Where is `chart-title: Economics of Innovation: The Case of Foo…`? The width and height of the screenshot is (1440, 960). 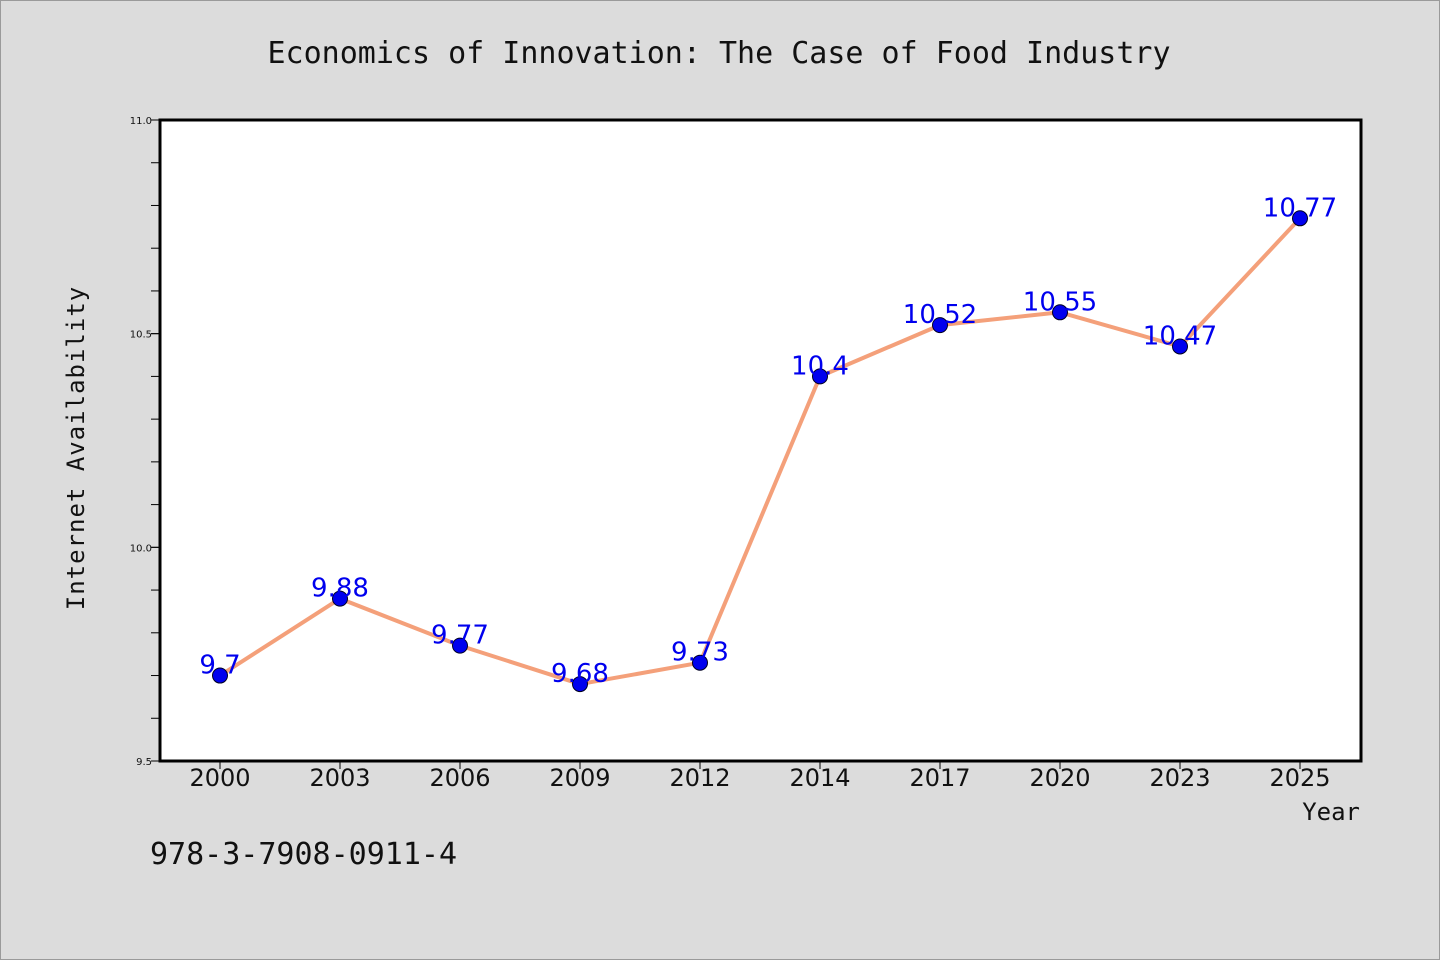 chart-title: Economics of Innovation: The Case of Foo… is located at coordinates (718, 53).